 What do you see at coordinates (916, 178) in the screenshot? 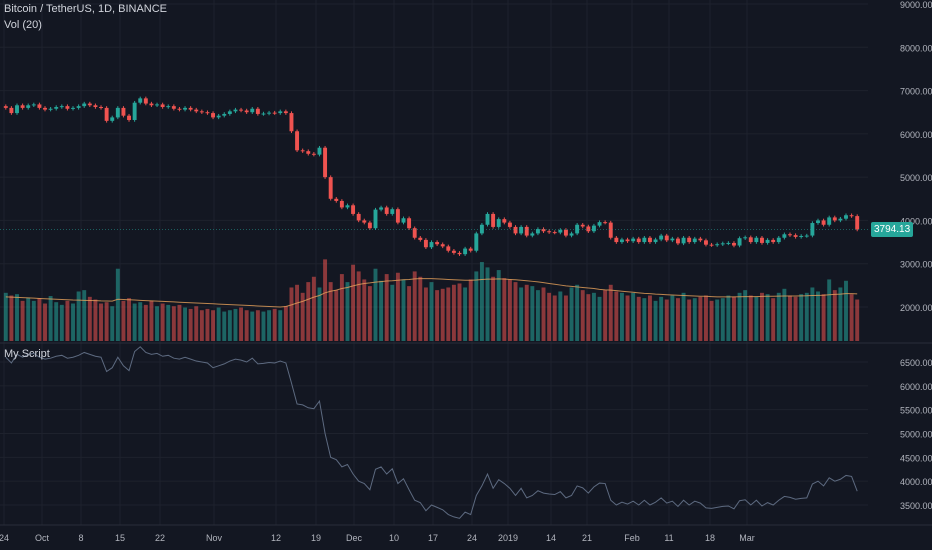
I see `price-tick-label: 5000.00` at bounding box center [916, 178].